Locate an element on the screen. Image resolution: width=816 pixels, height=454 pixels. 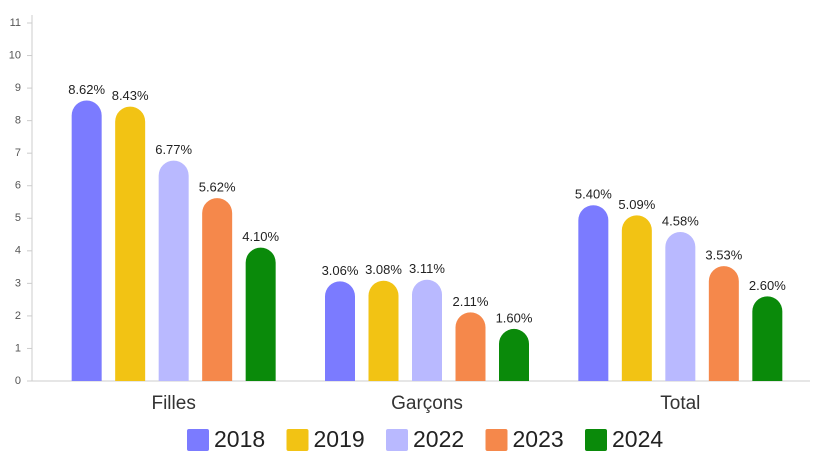
y-tick-label: 10 is located at coordinates (15, 55).